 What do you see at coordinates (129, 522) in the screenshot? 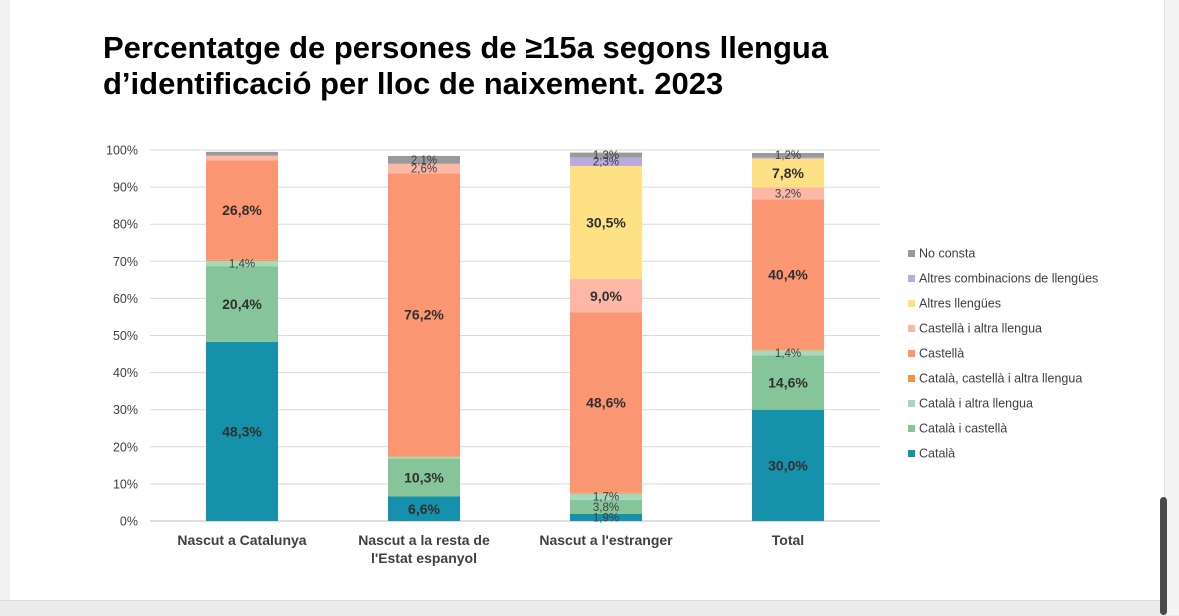
I see `y-tick-label: 0%` at bounding box center [129, 522].